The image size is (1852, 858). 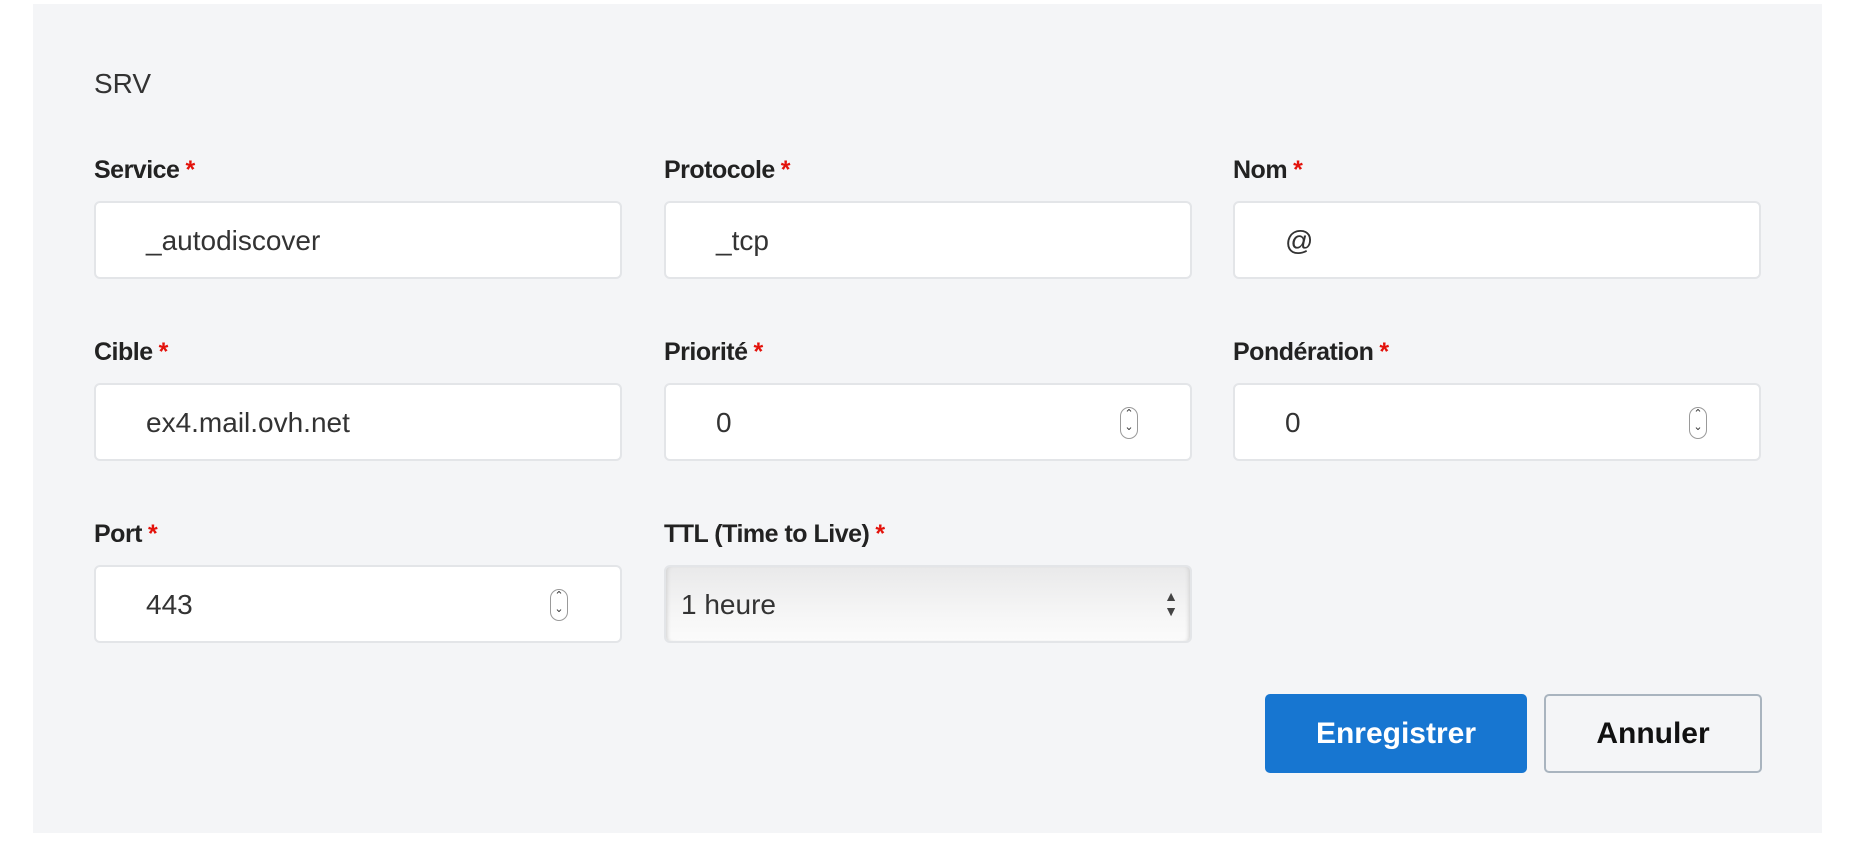 What do you see at coordinates (137, 170) in the screenshot?
I see `service-label-text: Service` at bounding box center [137, 170].